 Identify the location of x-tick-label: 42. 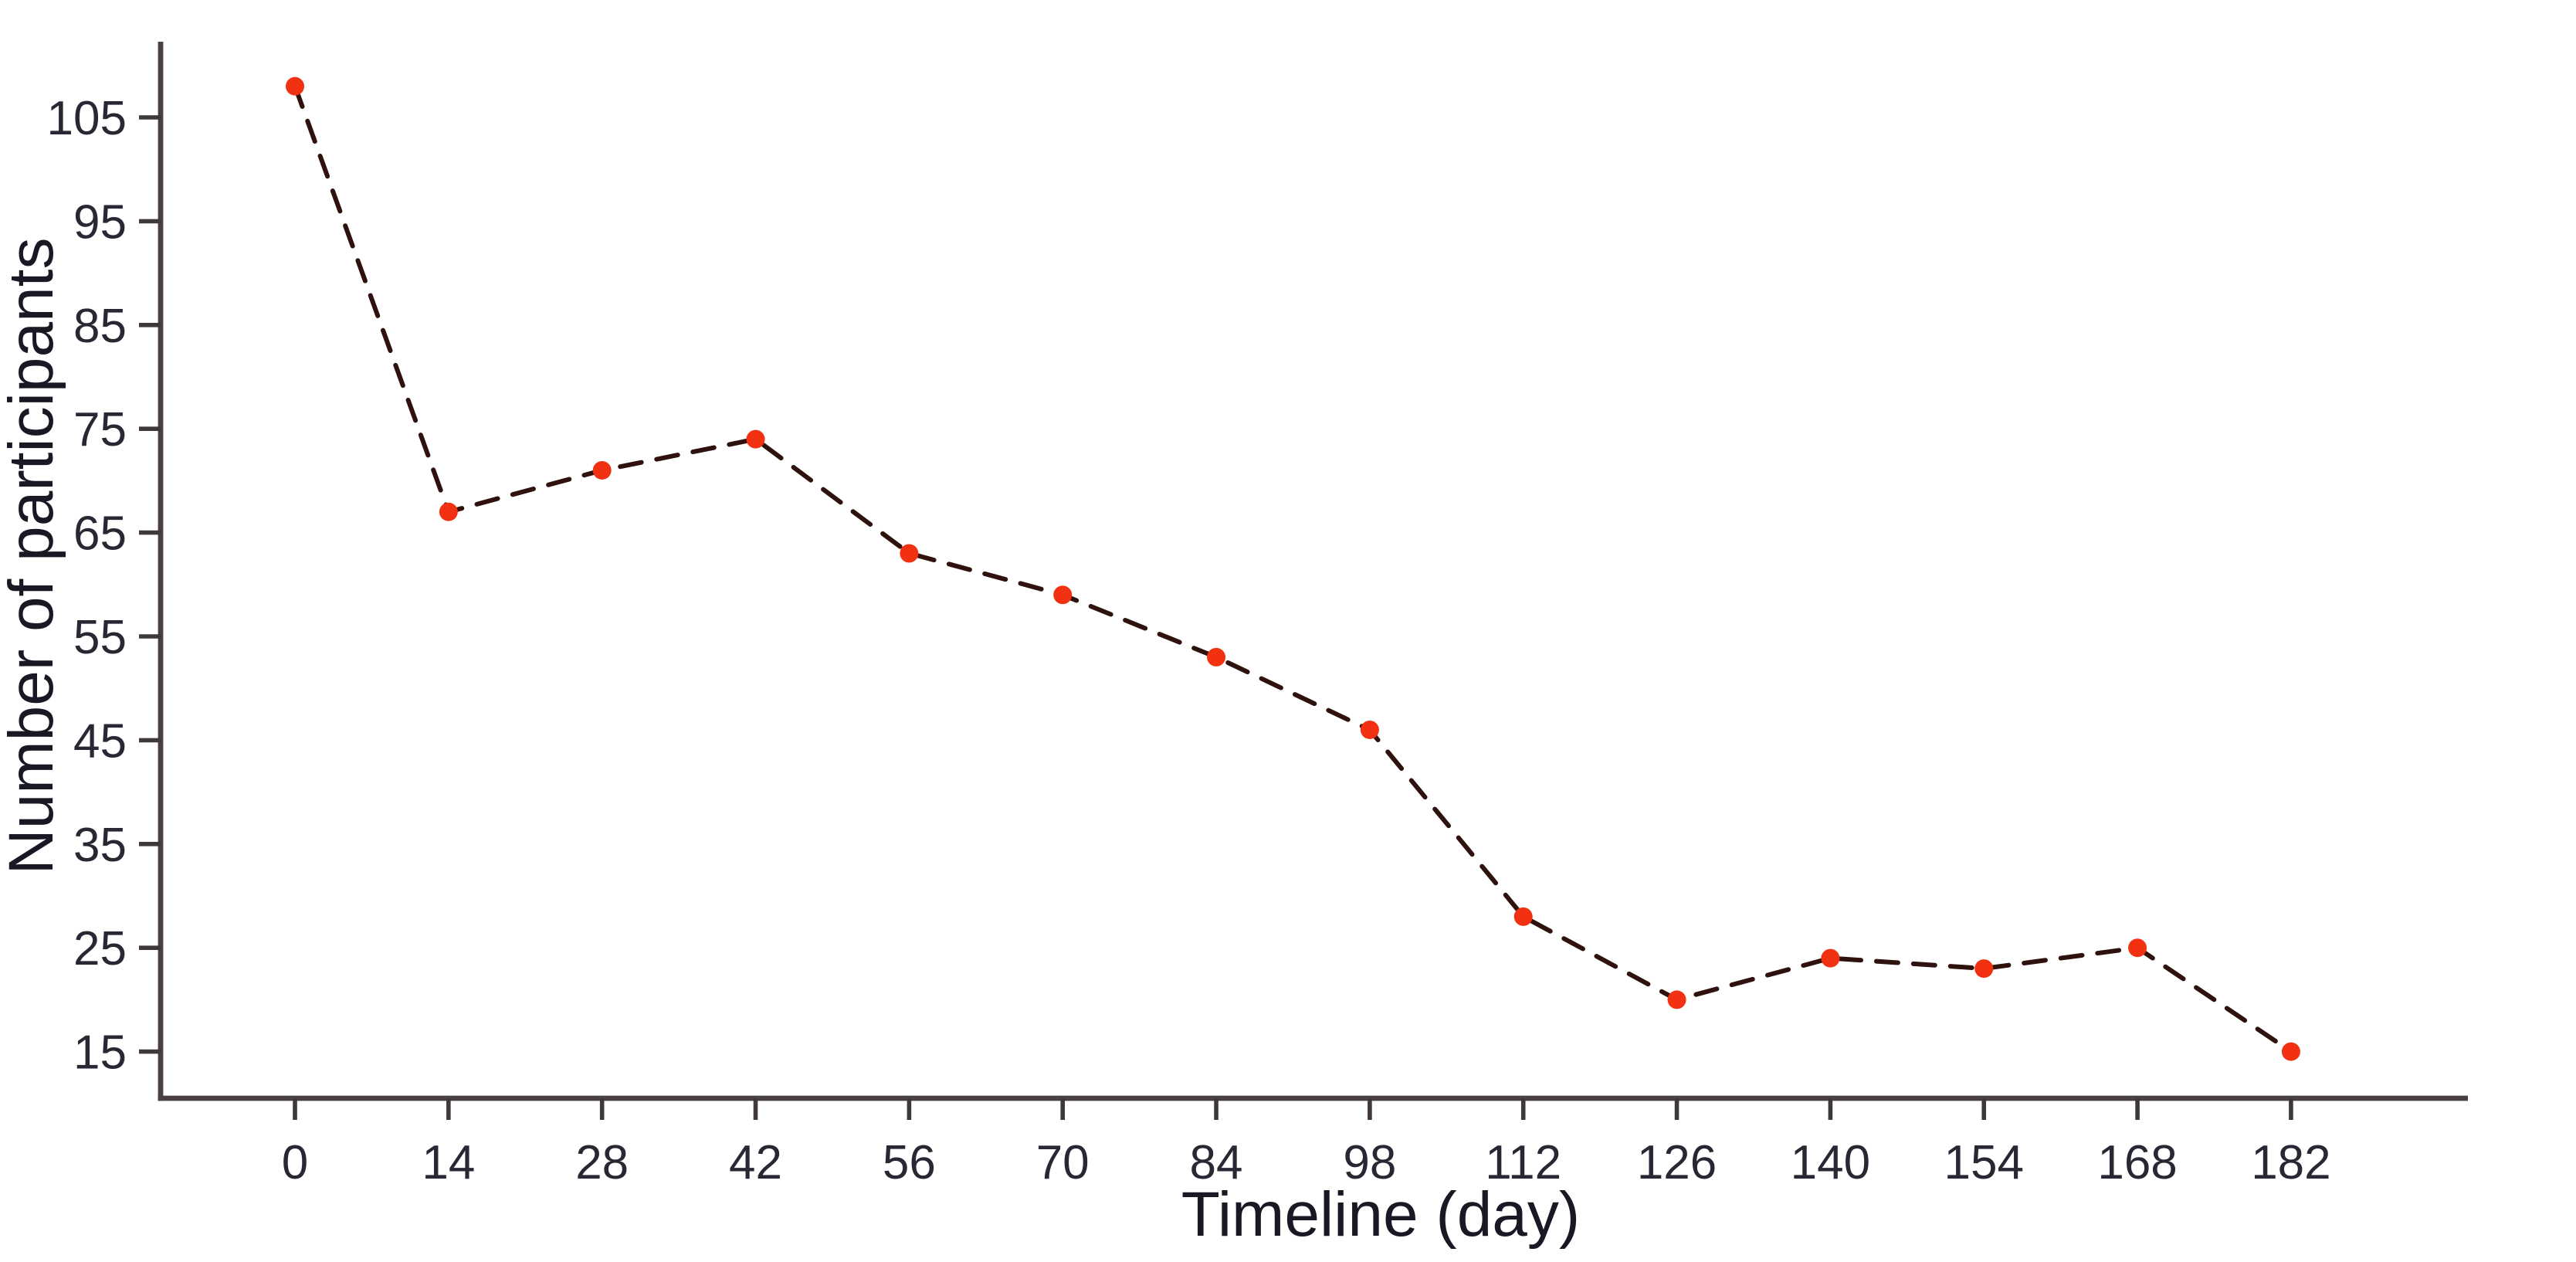
(755, 1162).